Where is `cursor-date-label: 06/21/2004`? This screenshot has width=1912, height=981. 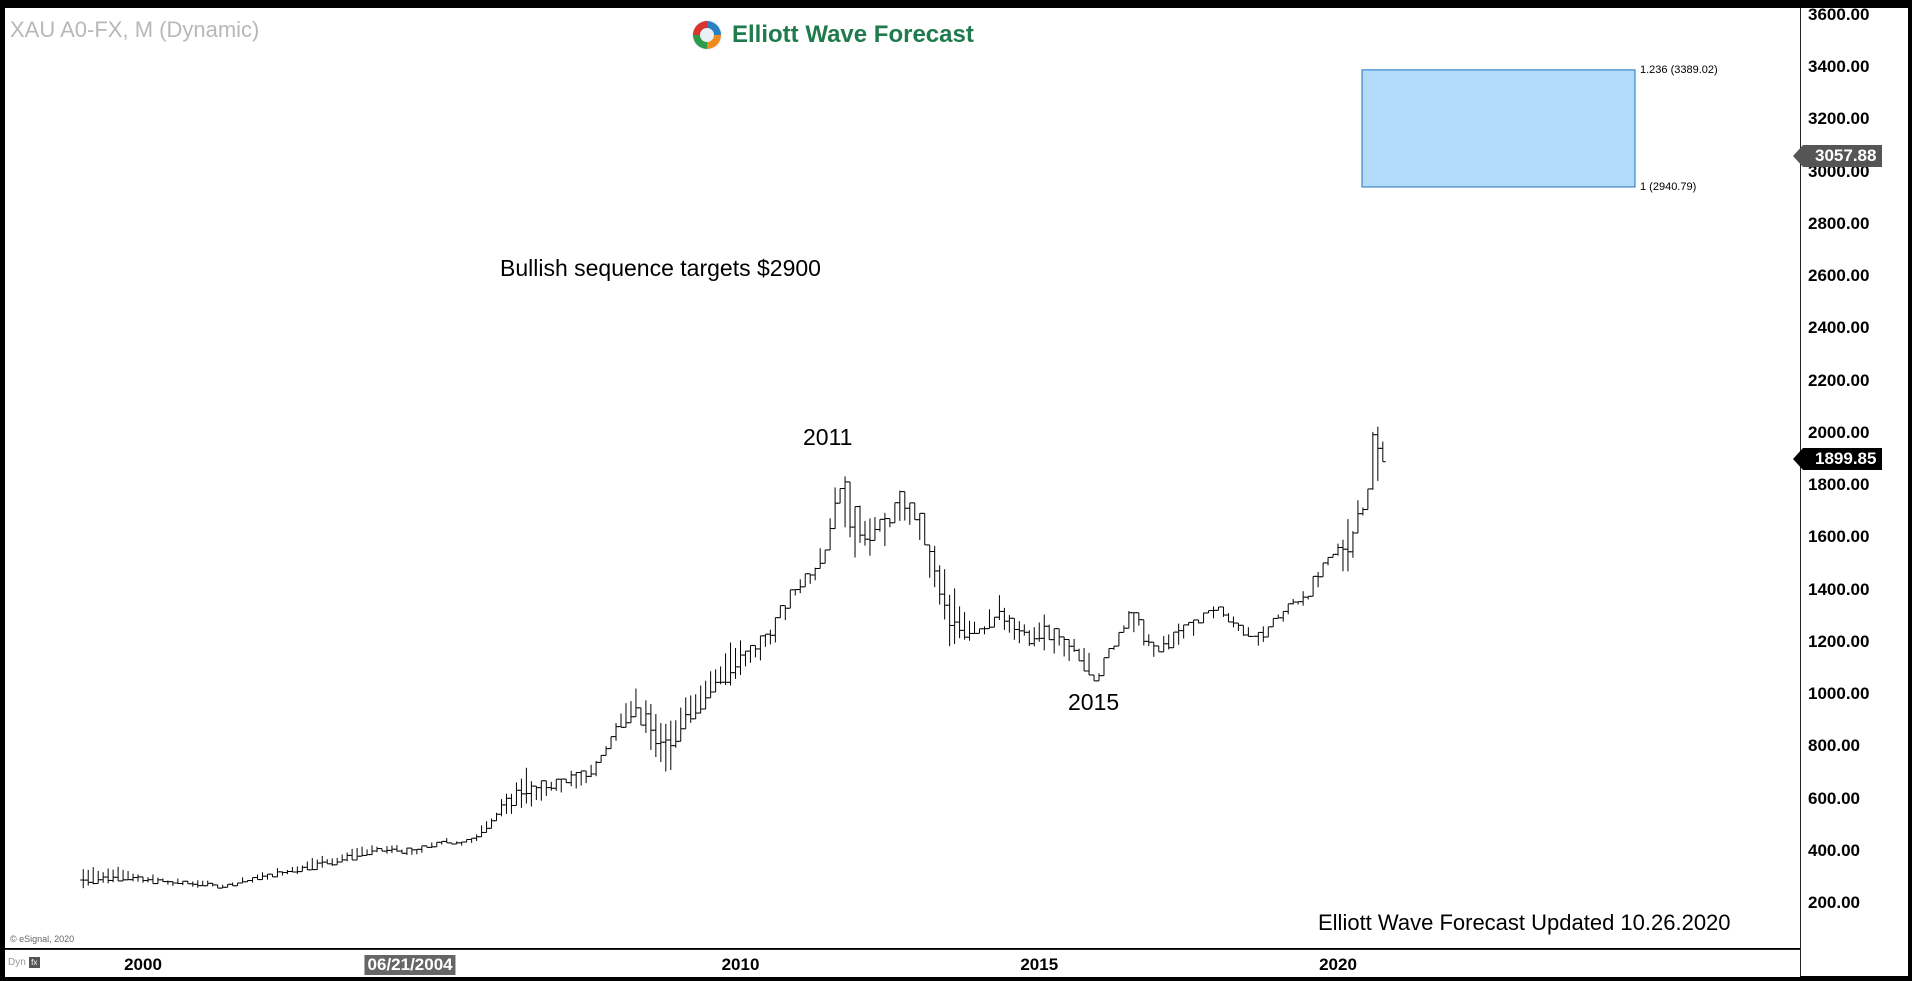 cursor-date-label: 06/21/2004 is located at coordinates (410, 965).